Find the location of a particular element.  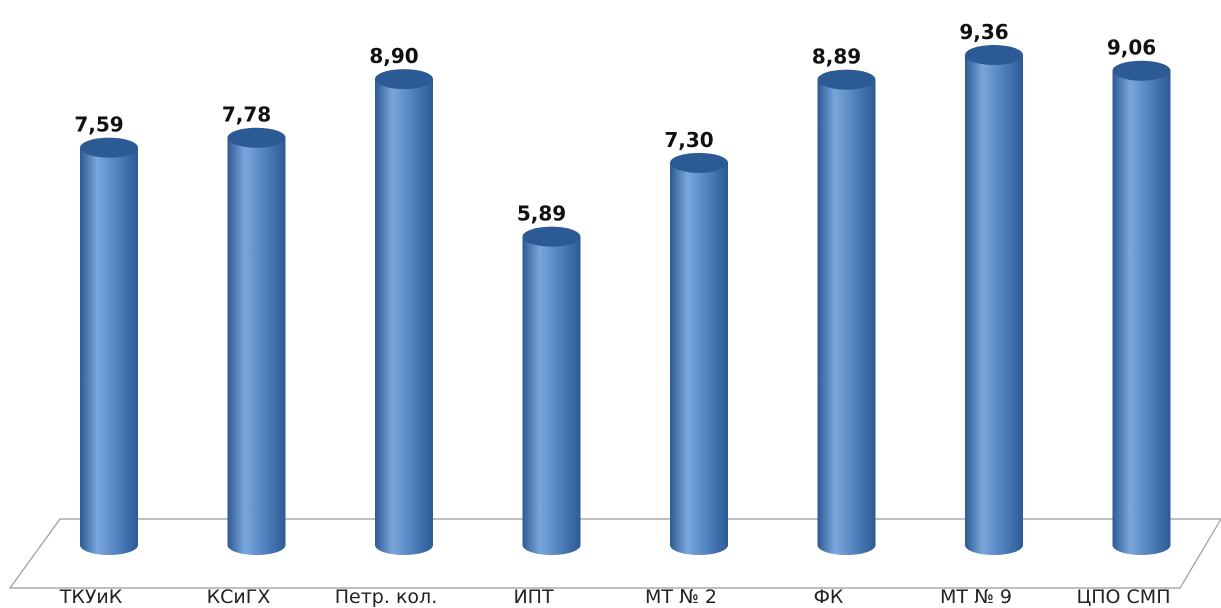

value-label: 8,89 is located at coordinates (836, 57).